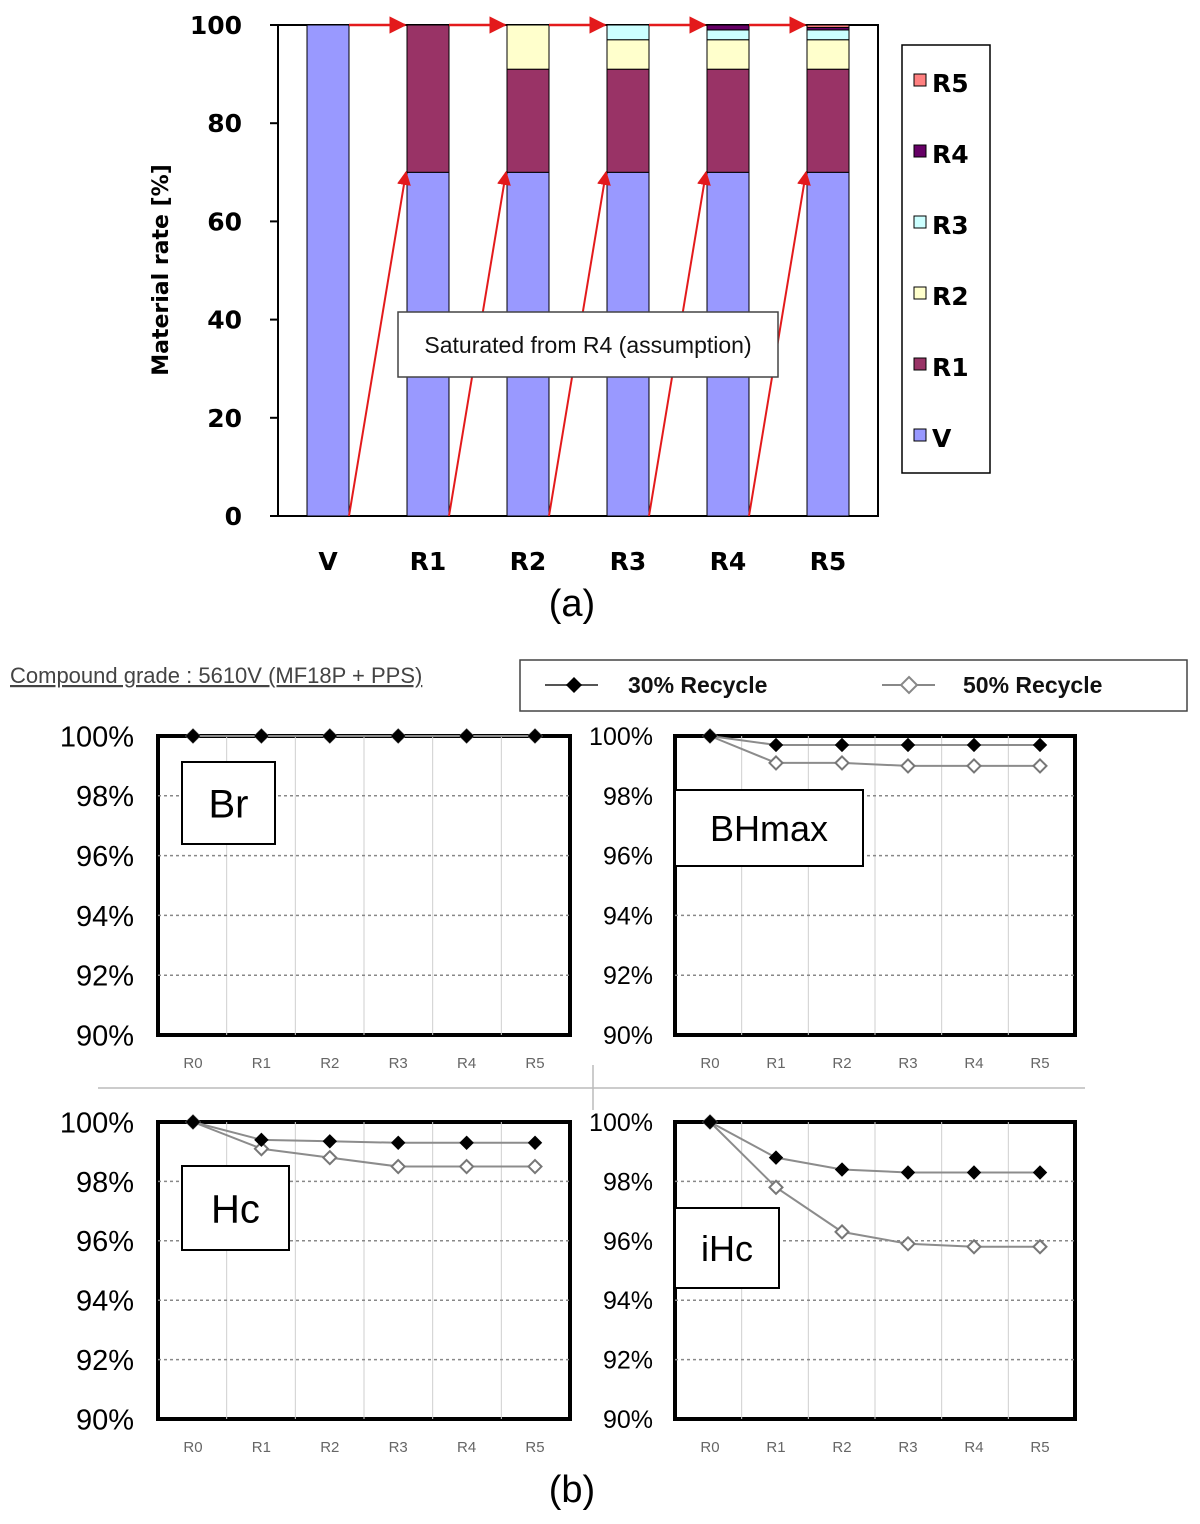  I want to click on legend-item-30-recycle: 30% Recycle, so click(656, 685).